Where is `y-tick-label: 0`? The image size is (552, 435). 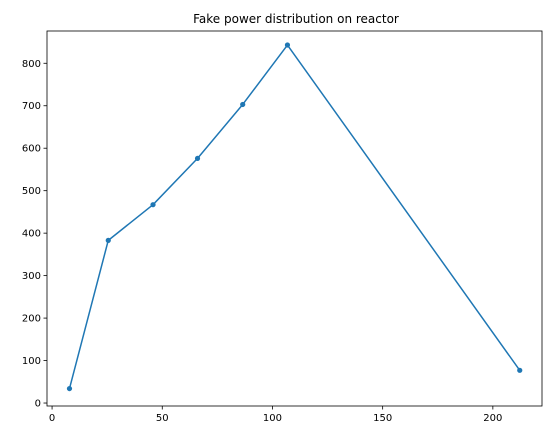 y-tick-label: 0 is located at coordinates (38, 404).